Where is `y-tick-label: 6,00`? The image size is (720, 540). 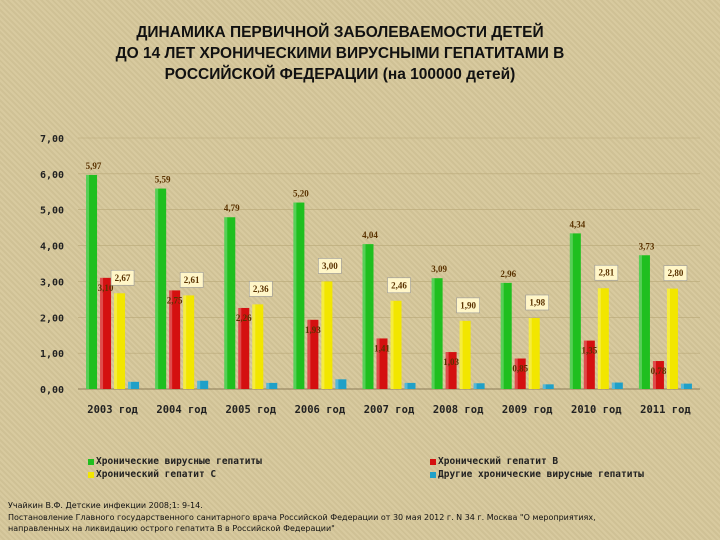
y-tick-label: 6,00 is located at coordinates (52, 175).